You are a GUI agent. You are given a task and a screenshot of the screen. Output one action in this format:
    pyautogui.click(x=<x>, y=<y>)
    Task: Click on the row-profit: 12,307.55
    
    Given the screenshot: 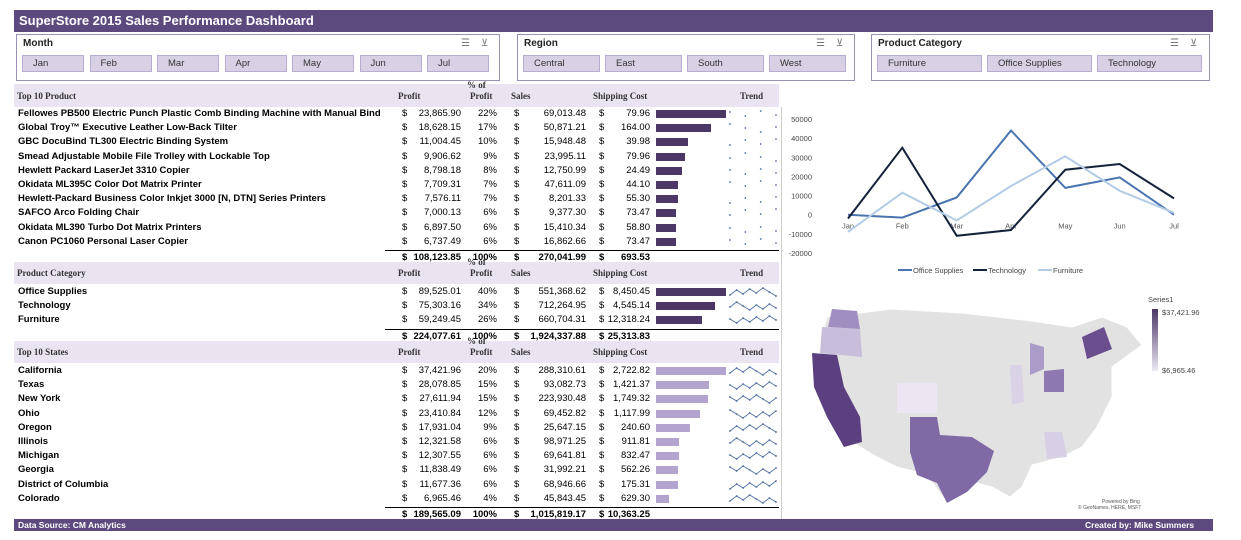 What is the action you would take?
    pyautogui.click(x=439, y=456)
    